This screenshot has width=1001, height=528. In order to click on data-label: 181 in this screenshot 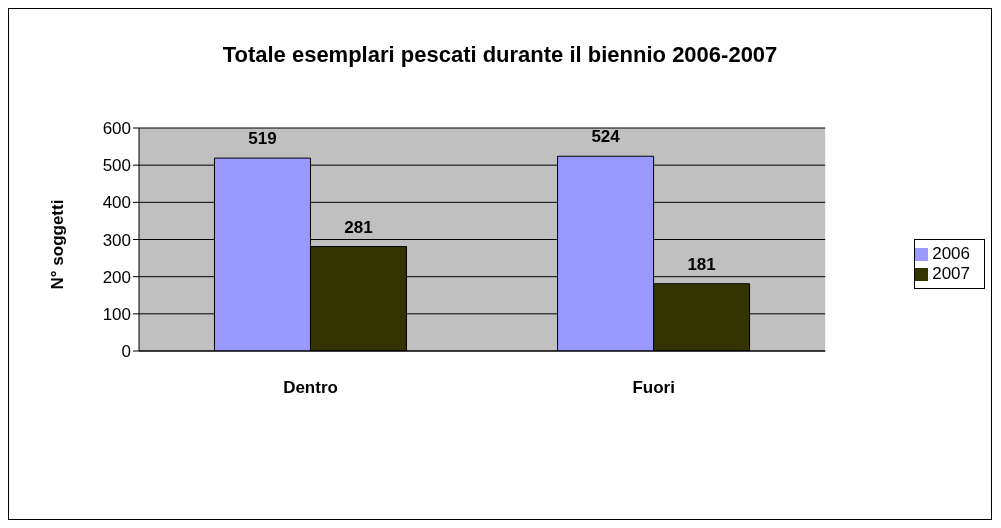, I will do `click(701, 264)`.